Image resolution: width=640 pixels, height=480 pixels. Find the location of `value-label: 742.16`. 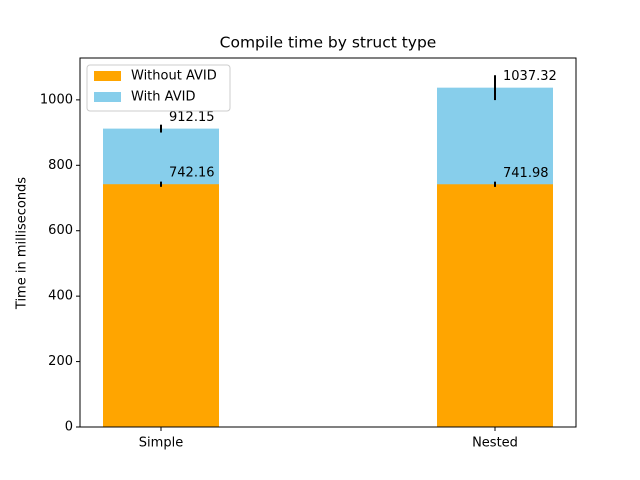

value-label: 742.16 is located at coordinates (192, 173).